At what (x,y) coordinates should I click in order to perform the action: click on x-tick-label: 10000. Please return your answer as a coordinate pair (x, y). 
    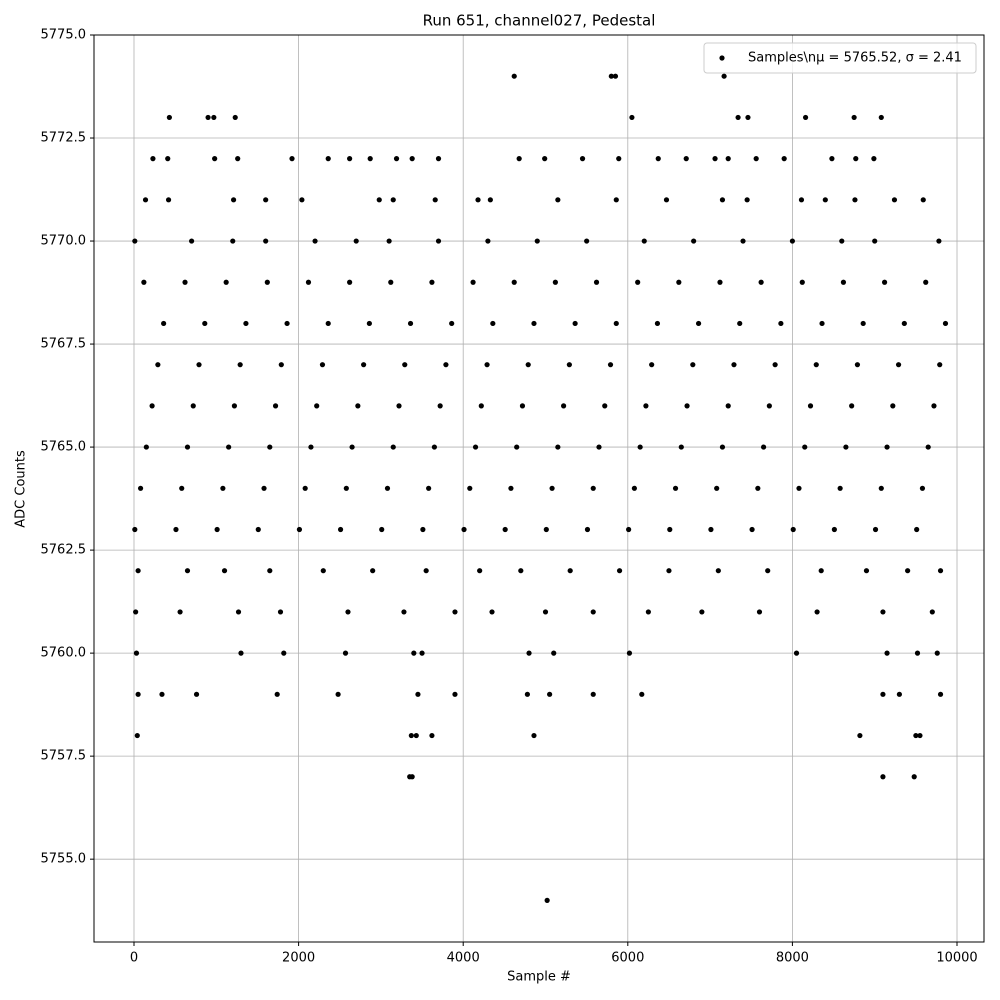
    Looking at the image, I should click on (956, 958).